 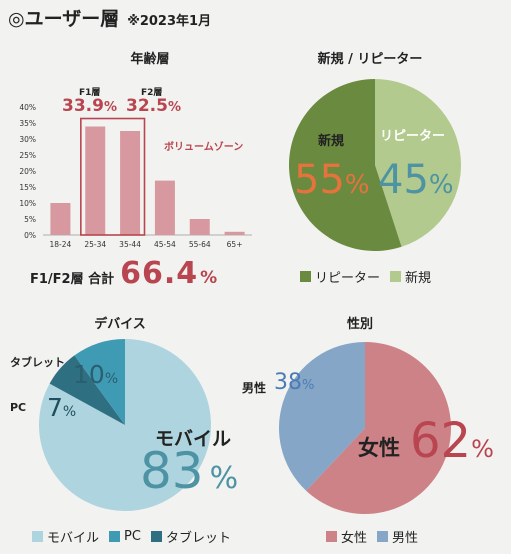 I want to click on male-value: 38%, so click(x=294, y=382).